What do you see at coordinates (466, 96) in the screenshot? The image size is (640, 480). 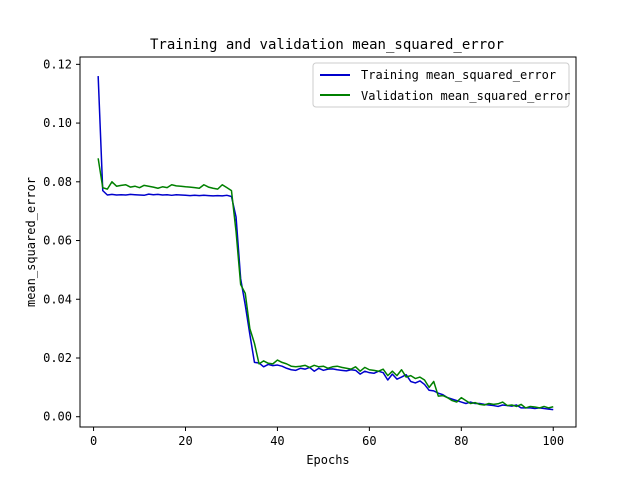 I see `legend-label-validation: Validation mean_squared_error` at bounding box center [466, 96].